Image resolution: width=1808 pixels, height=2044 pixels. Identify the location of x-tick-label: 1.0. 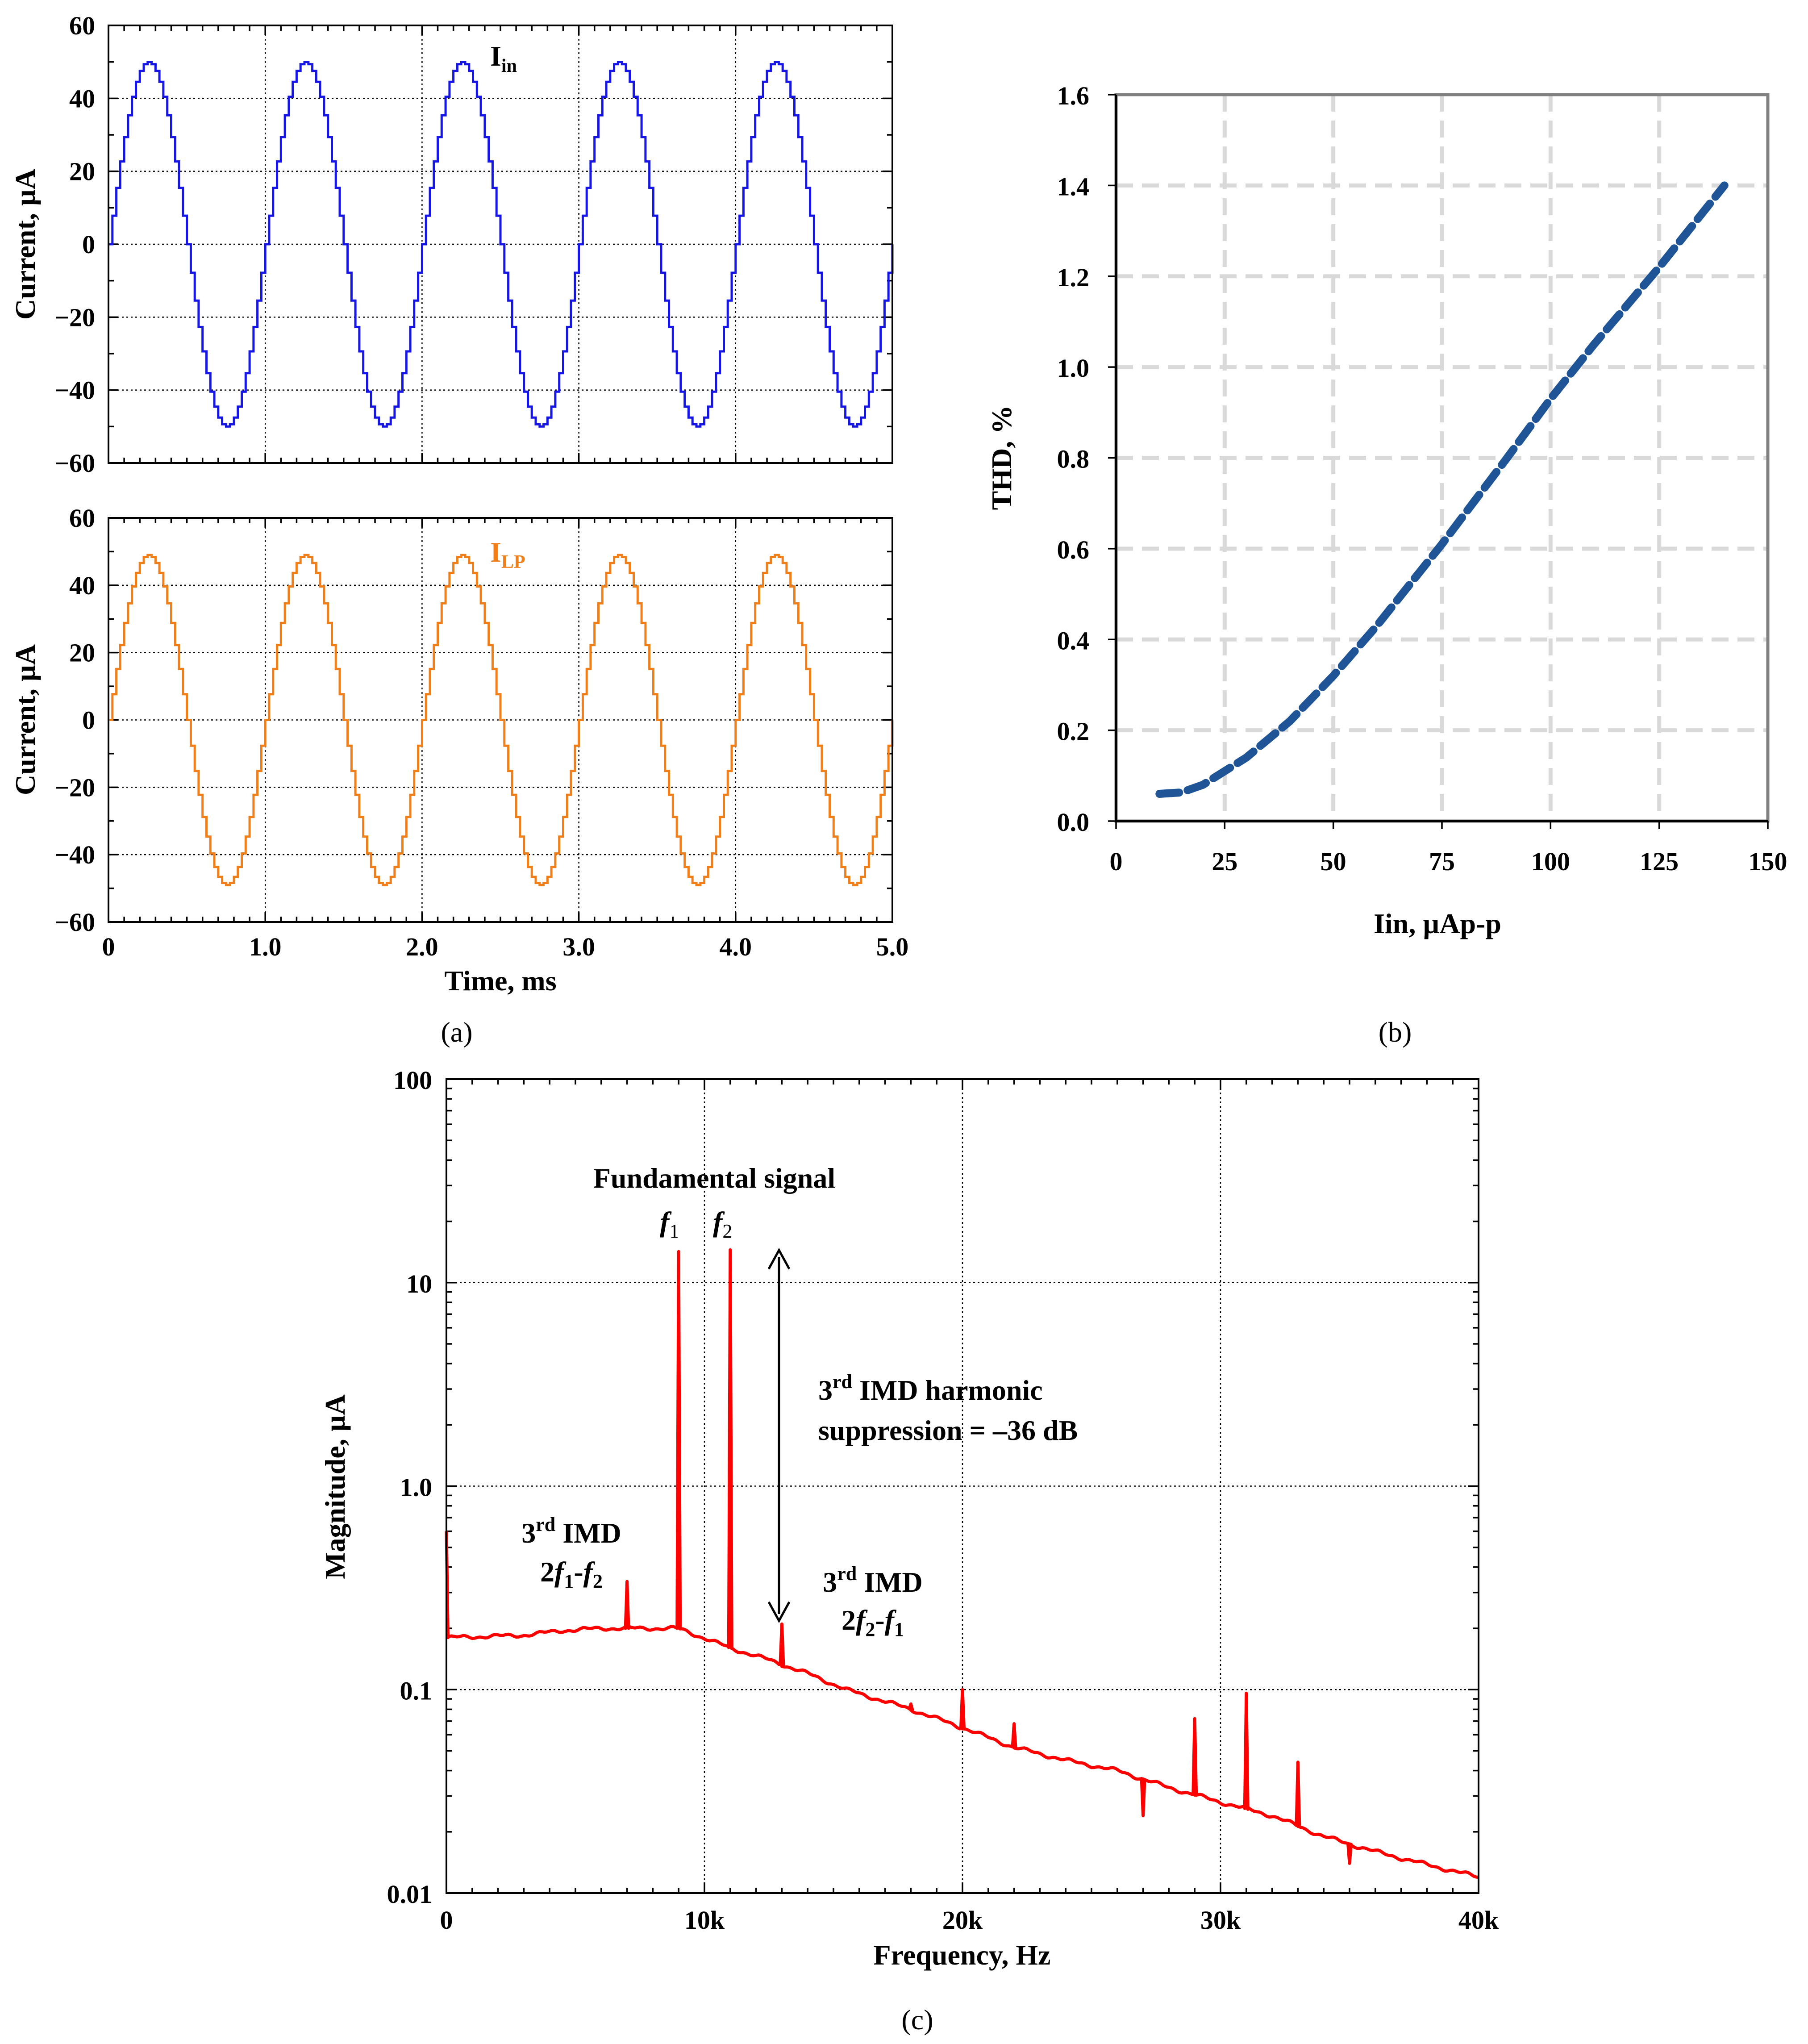
(265, 946).